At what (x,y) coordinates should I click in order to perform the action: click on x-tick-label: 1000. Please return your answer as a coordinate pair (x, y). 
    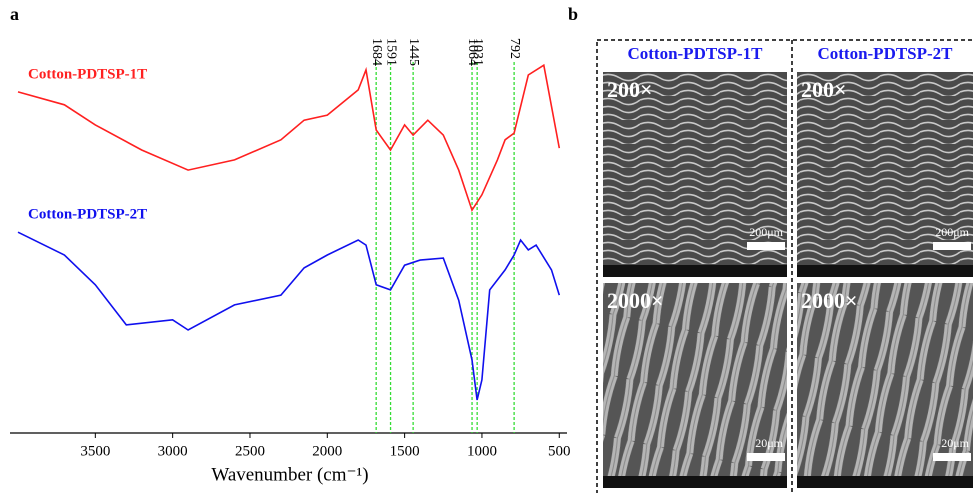
    Looking at the image, I should click on (482, 451).